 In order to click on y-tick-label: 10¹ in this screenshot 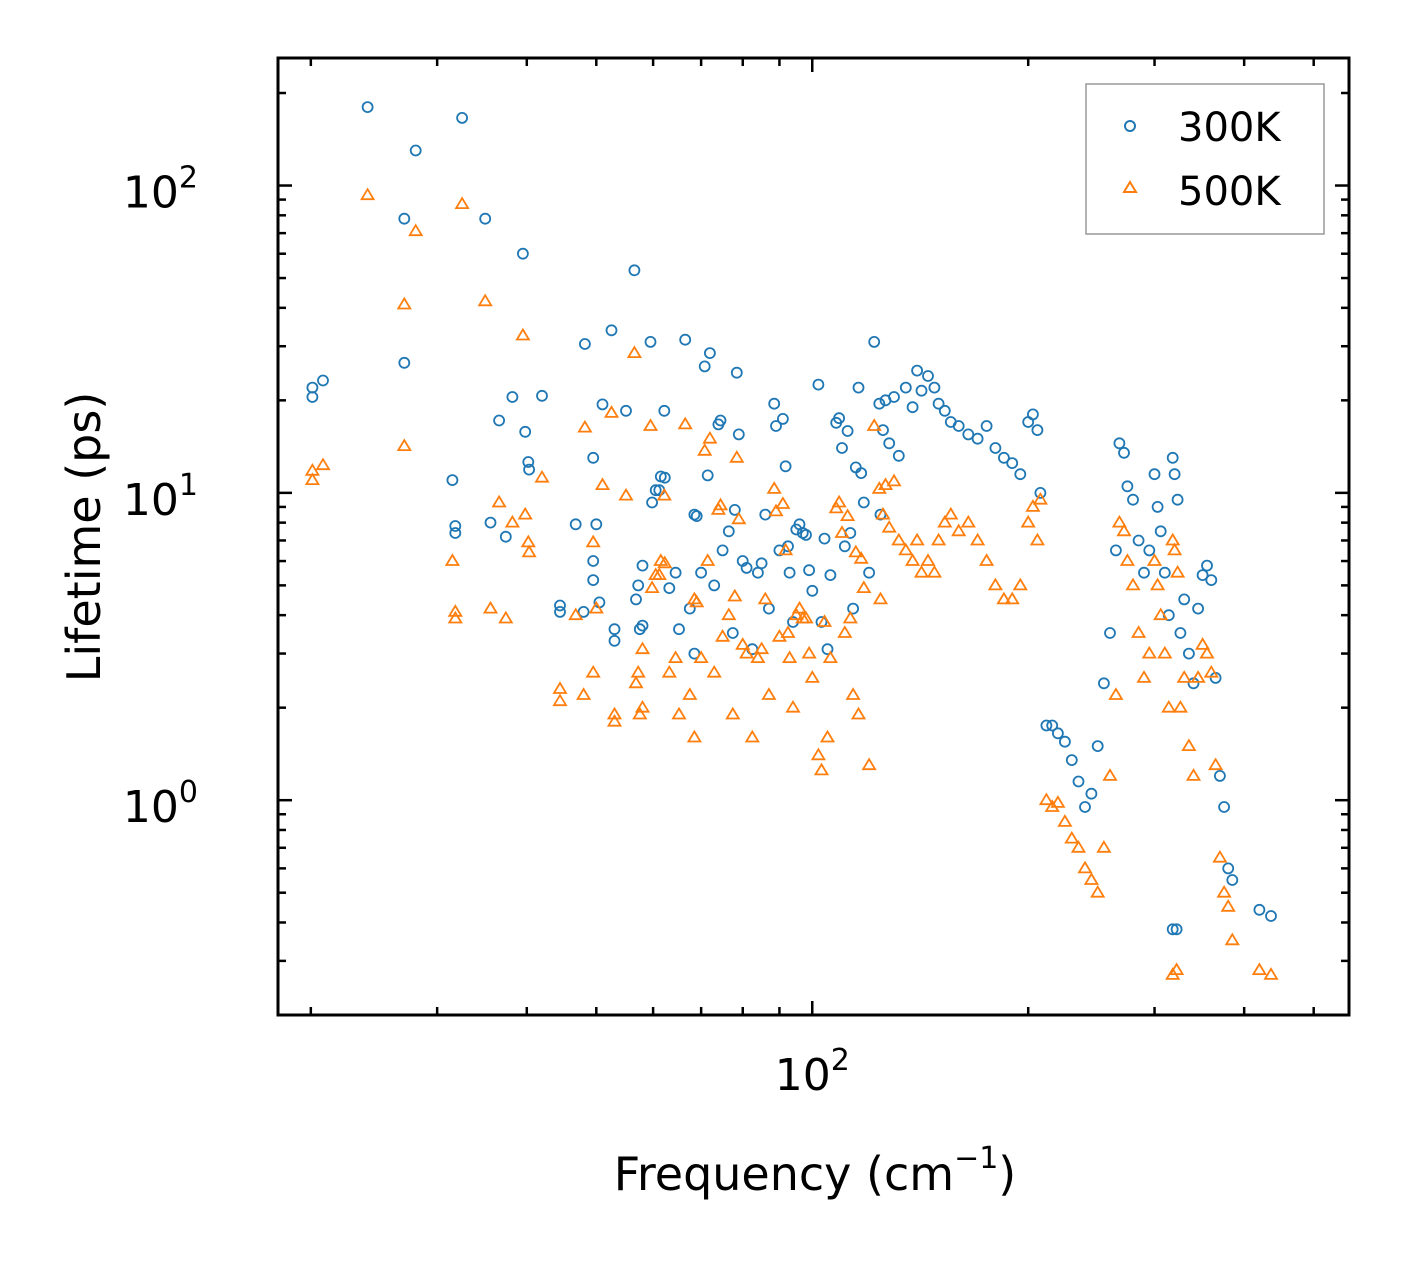, I will do `click(160, 497)`.